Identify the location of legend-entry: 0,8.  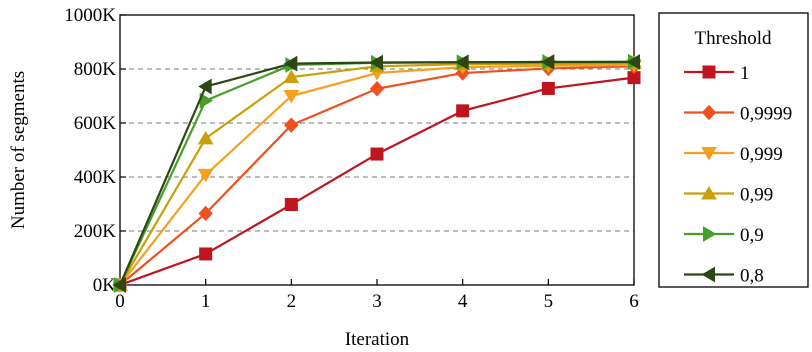
(724, 276).